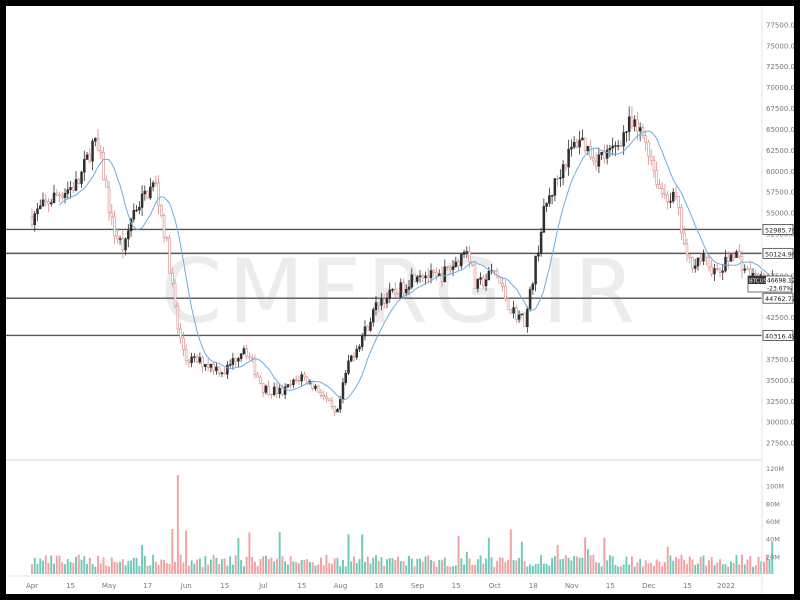 The image size is (800, 600). I want to click on volume-tick-label: 120M, so click(775, 469).